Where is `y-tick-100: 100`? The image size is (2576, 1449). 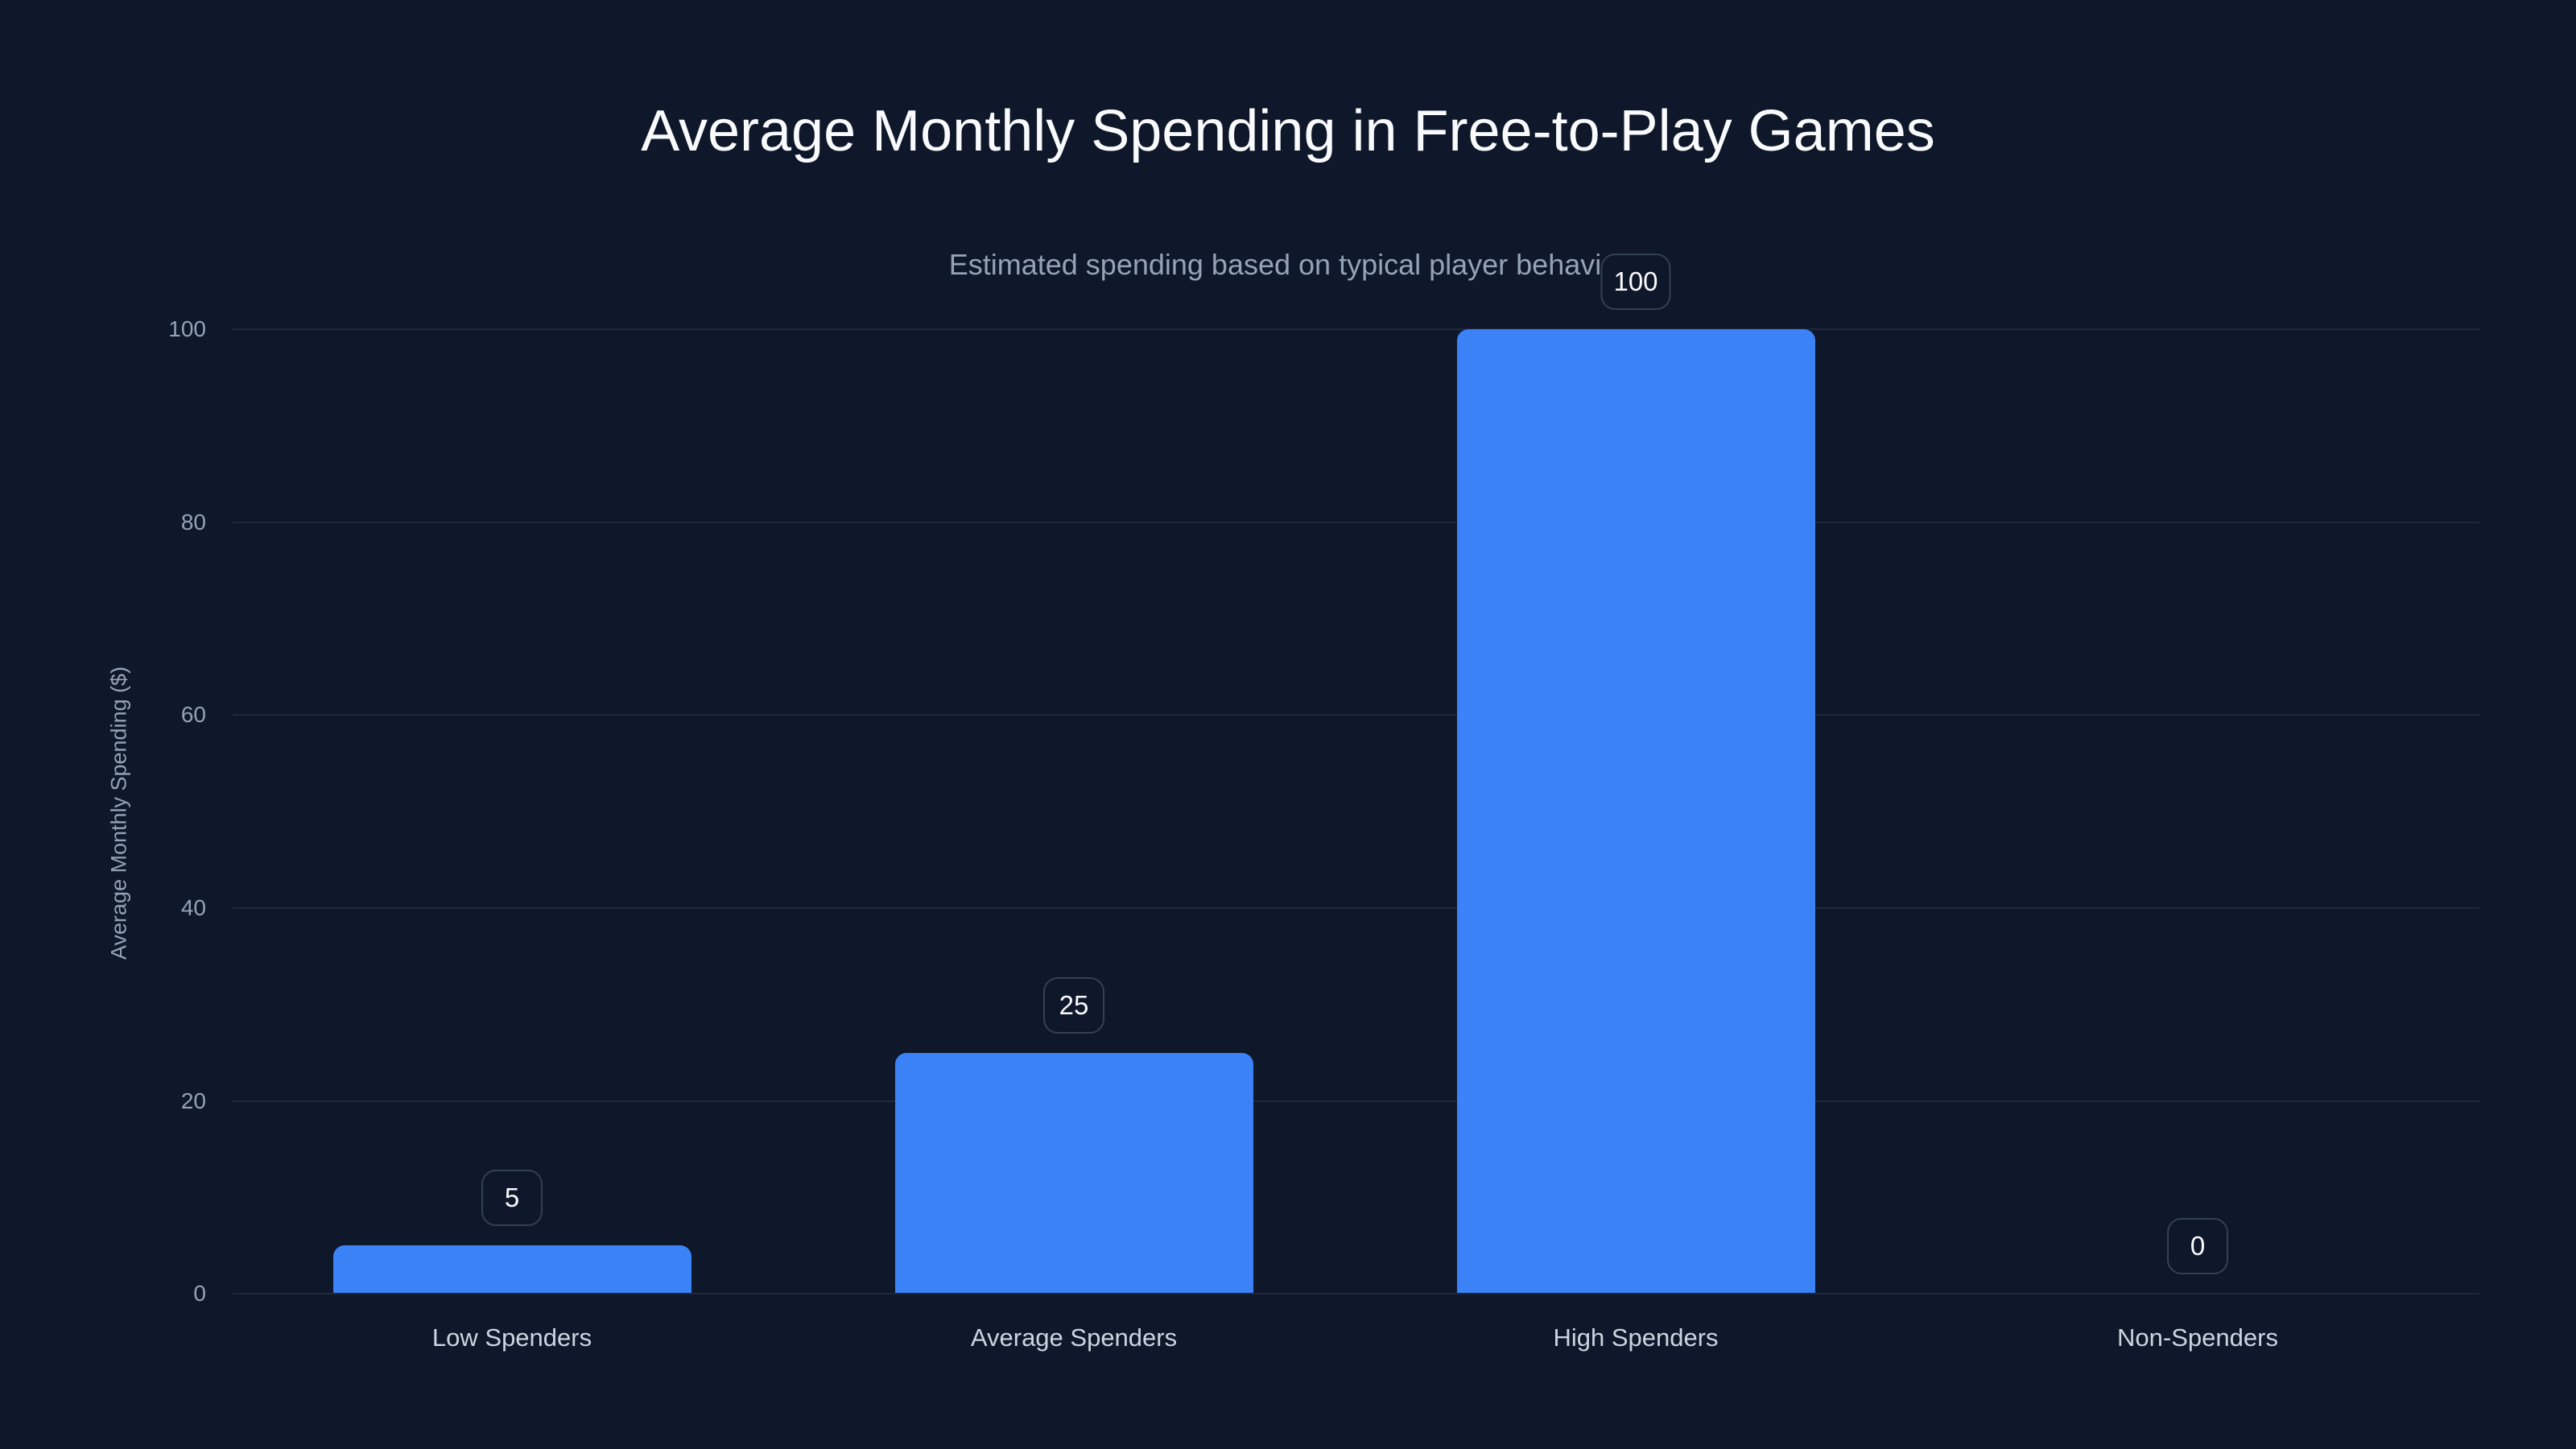
y-tick-100: 100 is located at coordinates (187, 328).